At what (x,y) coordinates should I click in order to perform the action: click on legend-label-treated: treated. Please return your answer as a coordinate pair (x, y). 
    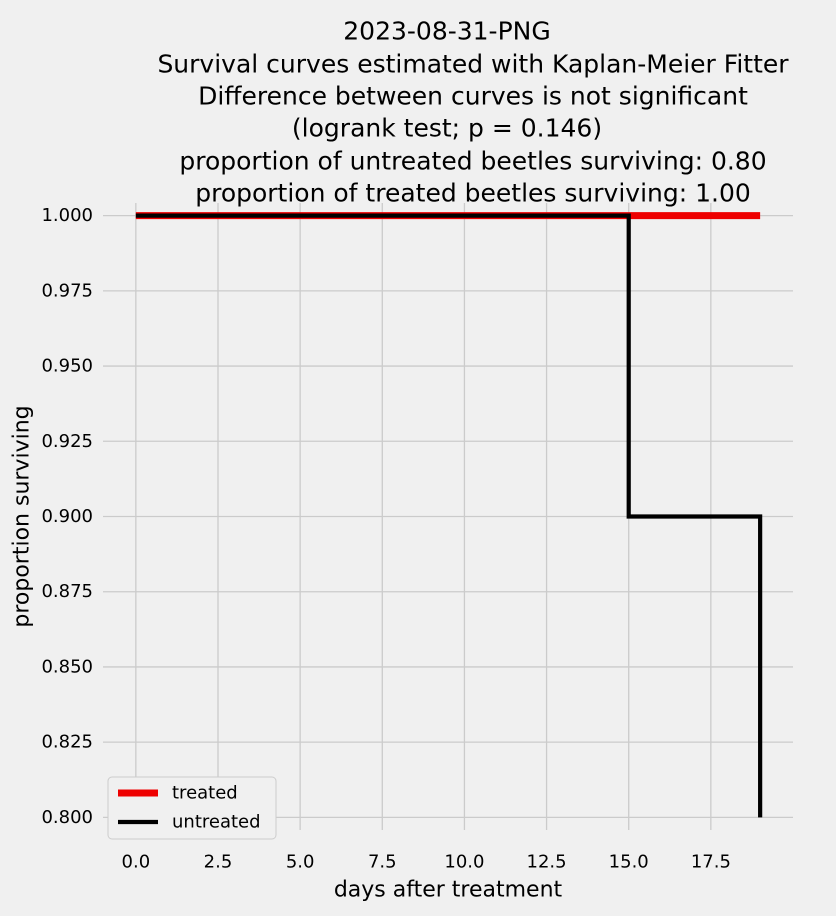
    Looking at the image, I should click on (205, 793).